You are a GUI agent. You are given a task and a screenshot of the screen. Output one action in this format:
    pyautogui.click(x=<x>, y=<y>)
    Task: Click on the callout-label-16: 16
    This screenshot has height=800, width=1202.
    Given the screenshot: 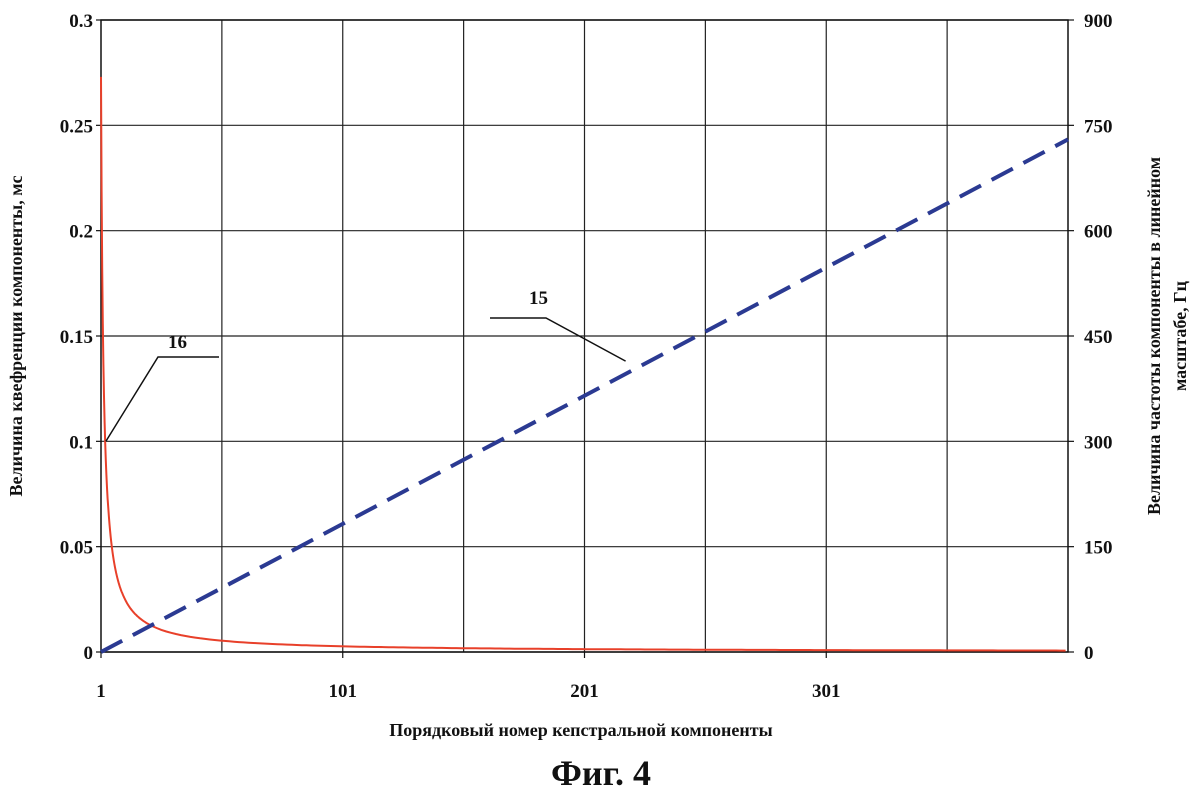 What is the action you would take?
    pyautogui.click(x=177, y=342)
    